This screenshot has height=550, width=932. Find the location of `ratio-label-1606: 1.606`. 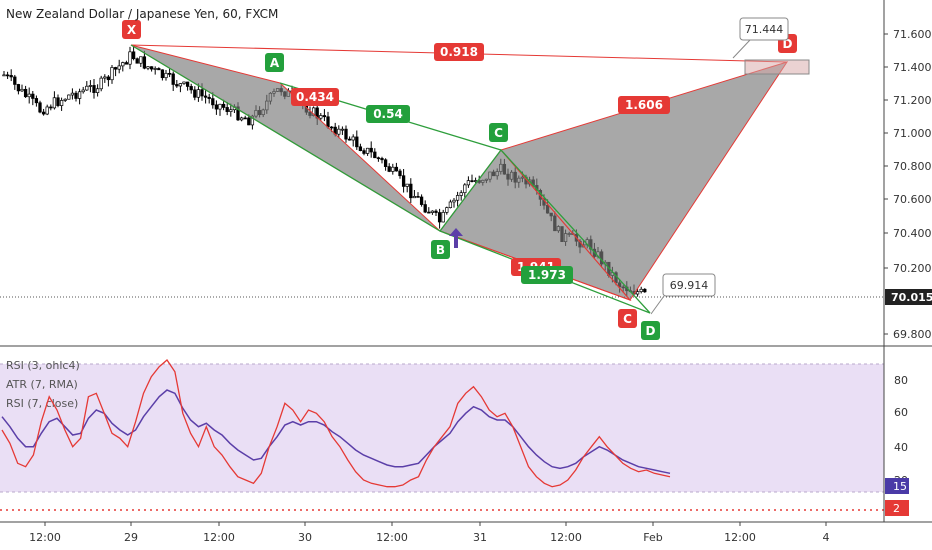

ratio-label-1606: 1.606 is located at coordinates (644, 105).